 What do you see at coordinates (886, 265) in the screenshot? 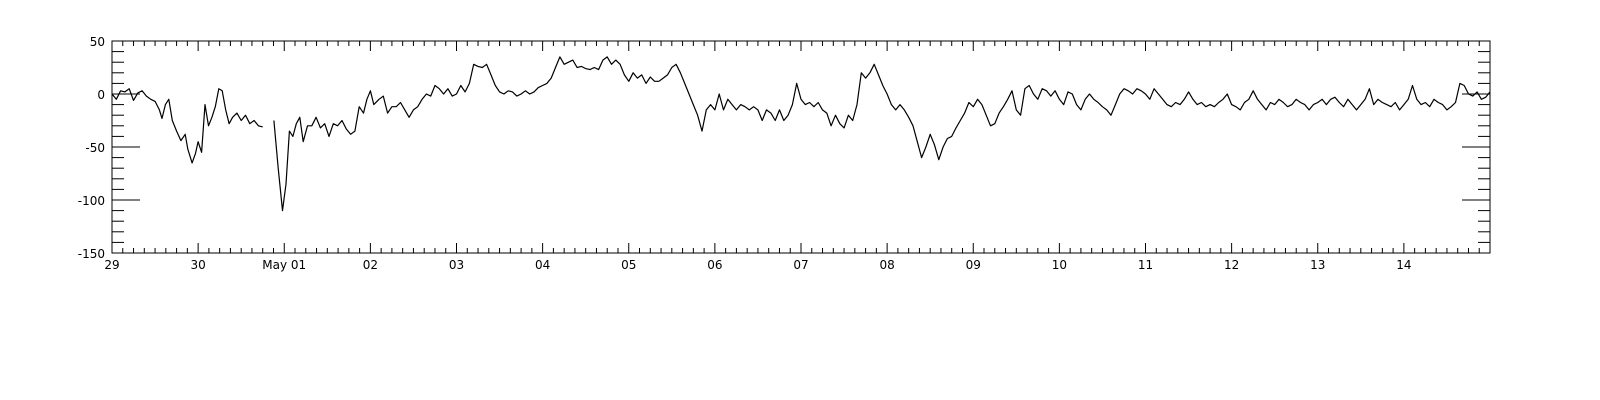
I see `x-tick-label: 08` at bounding box center [886, 265].